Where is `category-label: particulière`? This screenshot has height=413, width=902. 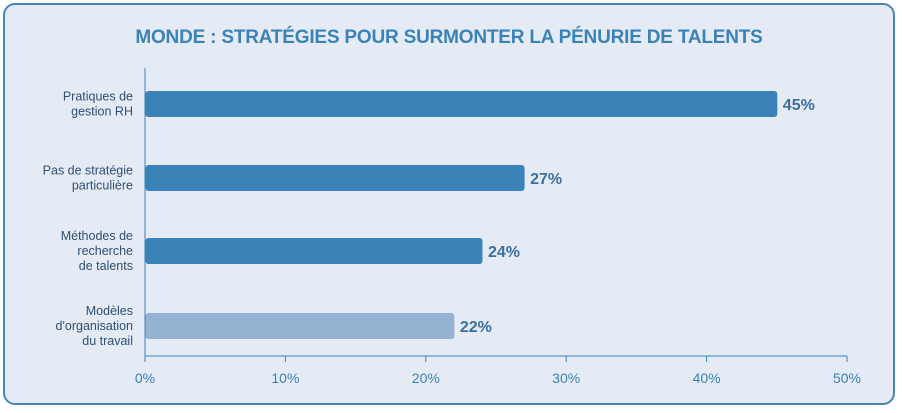 category-label: particulière is located at coordinates (102, 186).